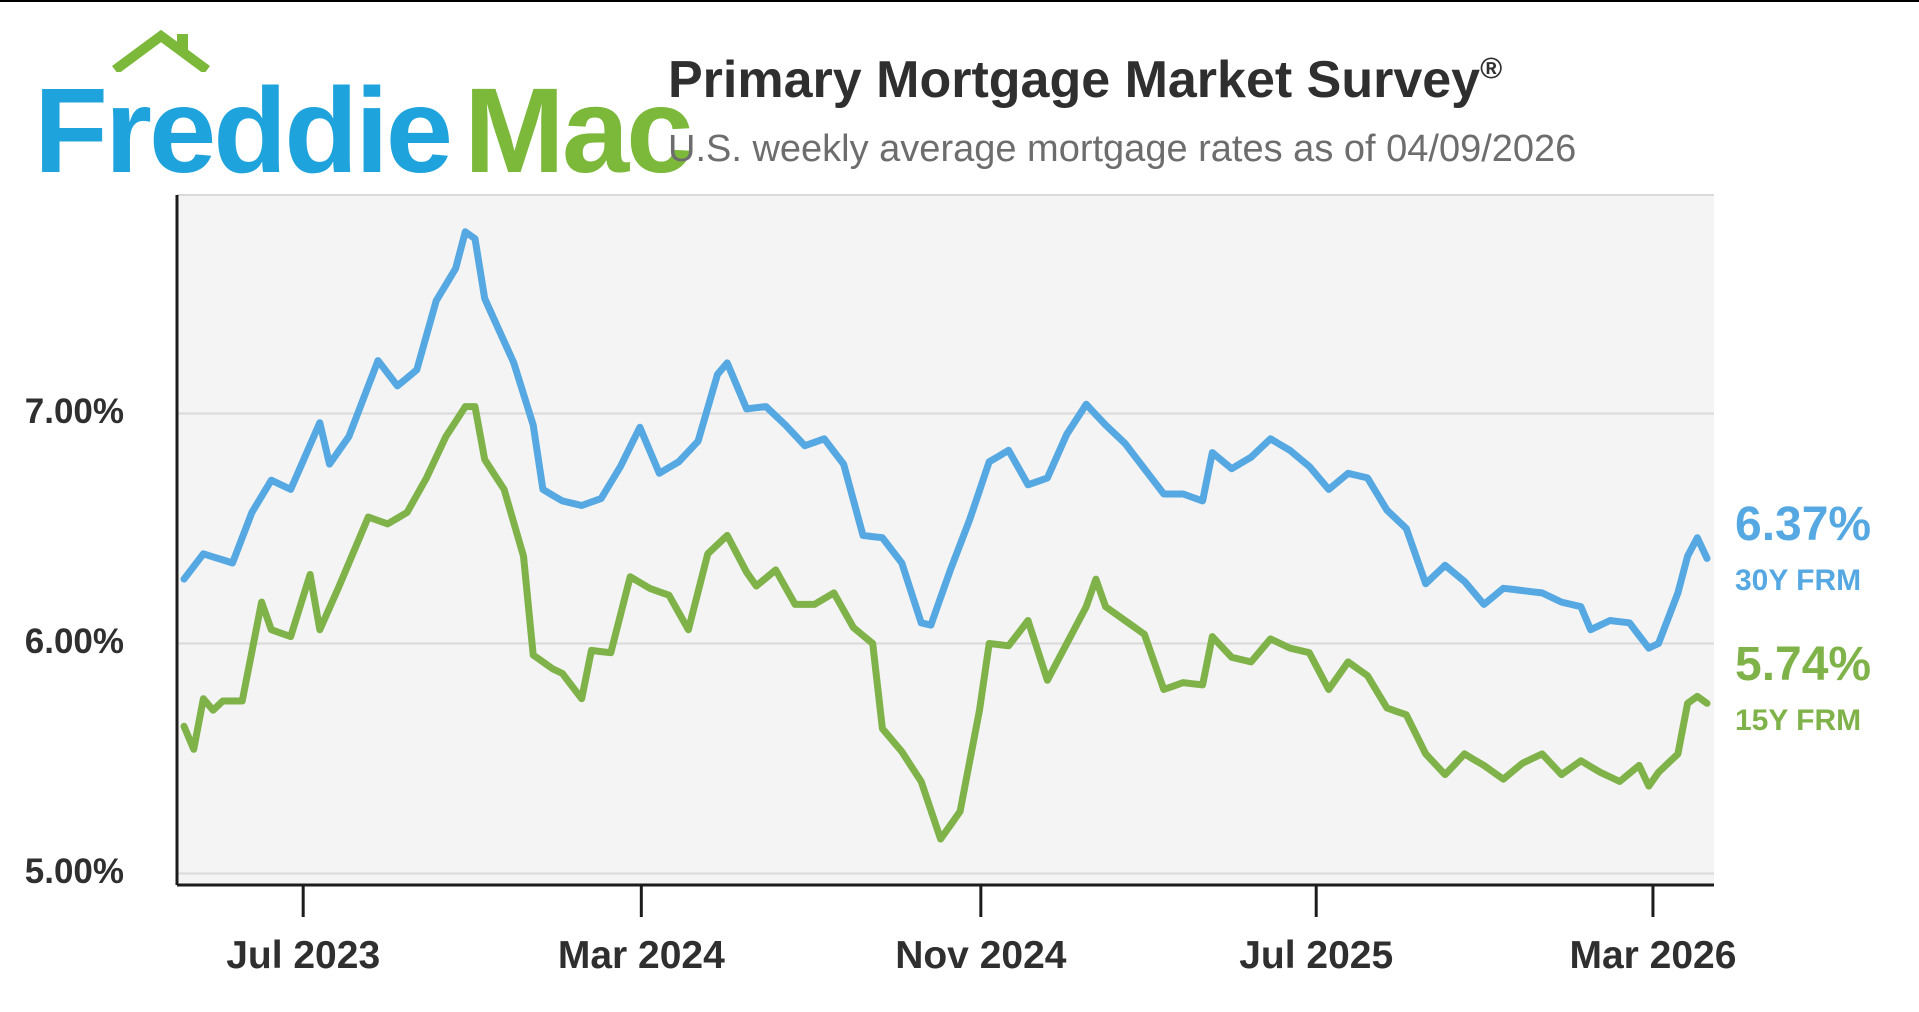  What do you see at coordinates (1652, 955) in the screenshot?
I see `x-tick-label: Mar 2026` at bounding box center [1652, 955].